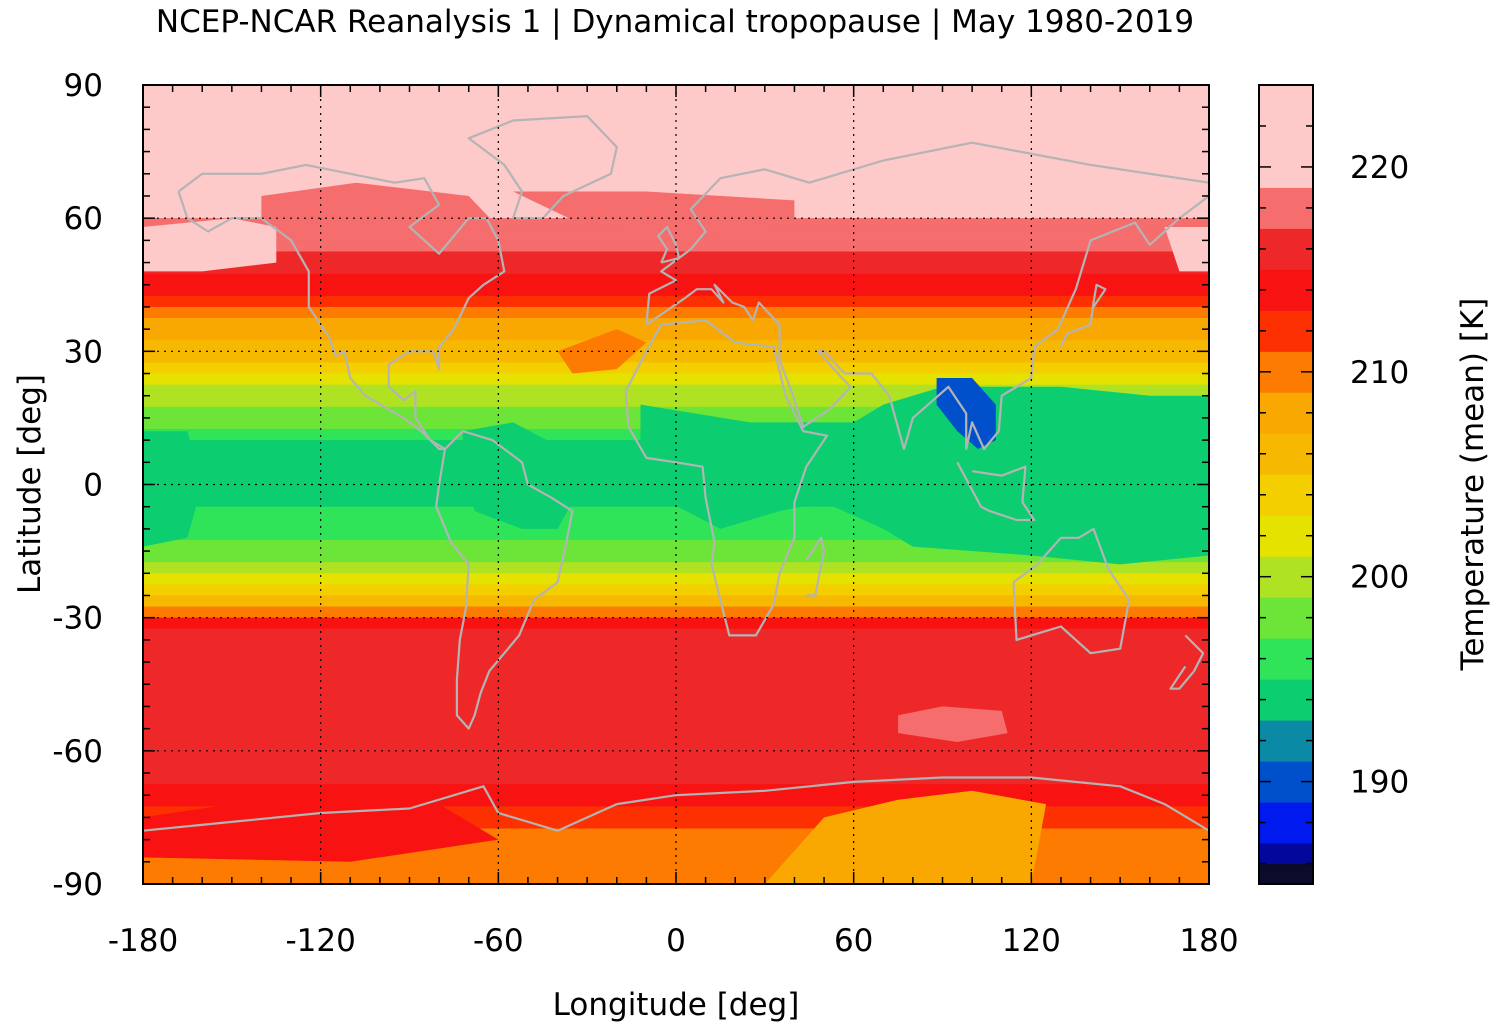 The image size is (1494, 1029). What do you see at coordinates (210, 245) in the screenshot?
I see `aleutian-warm-region` at bounding box center [210, 245].